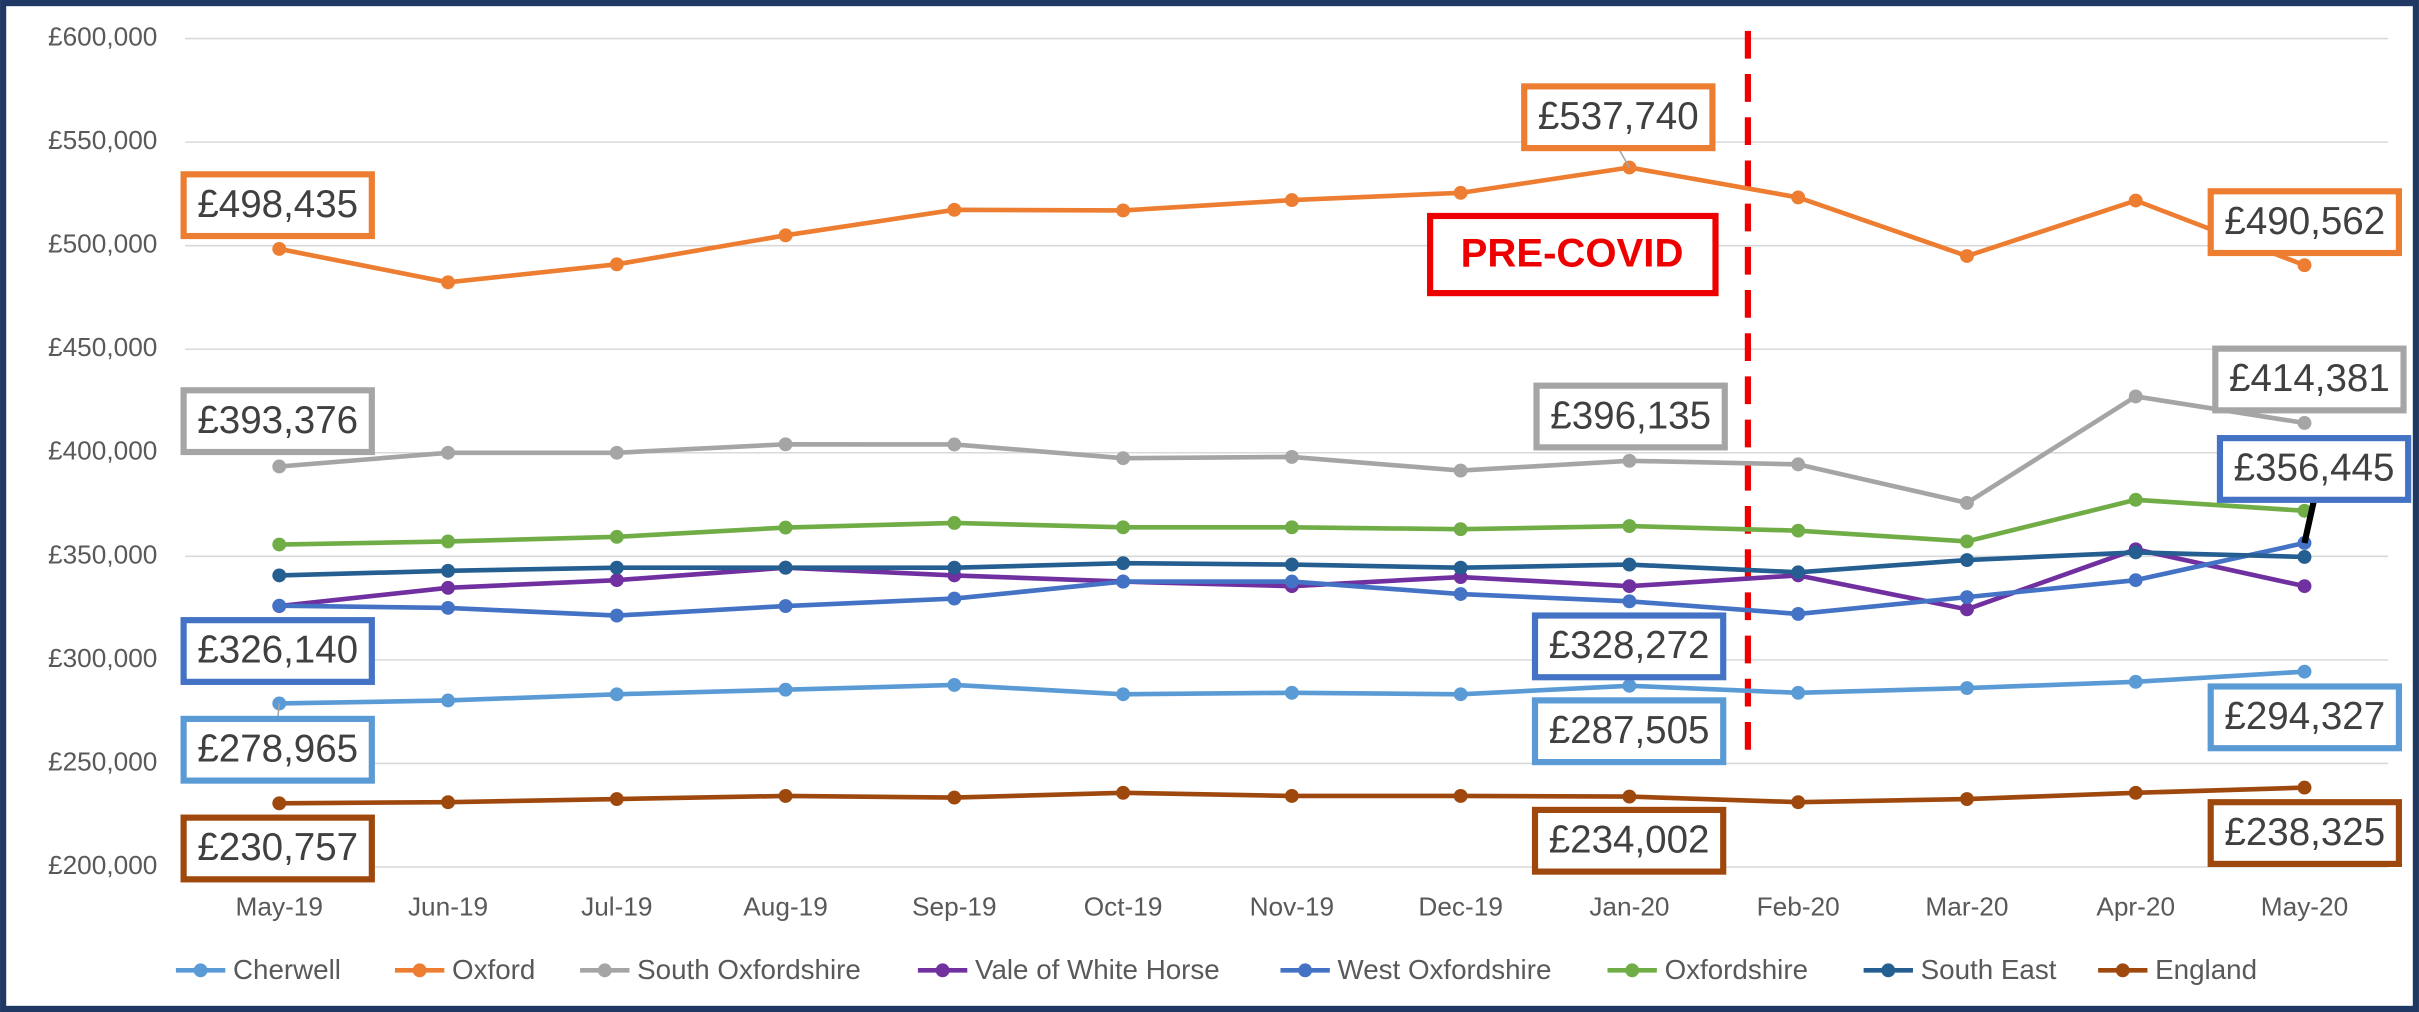 Image resolution: width=2419 pixels, height=1012 pixels. I want to click on x-tick-label: Jul-19, so click(616, 907).